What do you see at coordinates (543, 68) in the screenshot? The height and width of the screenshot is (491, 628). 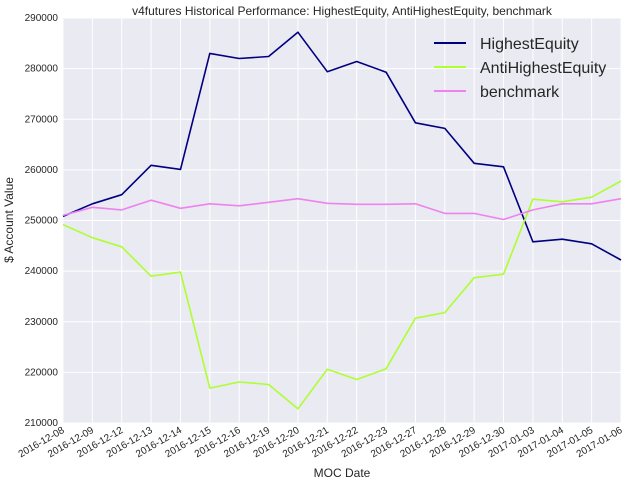 I see `legend-label: AntiHighestEquity` at bounding box center [543, 68].